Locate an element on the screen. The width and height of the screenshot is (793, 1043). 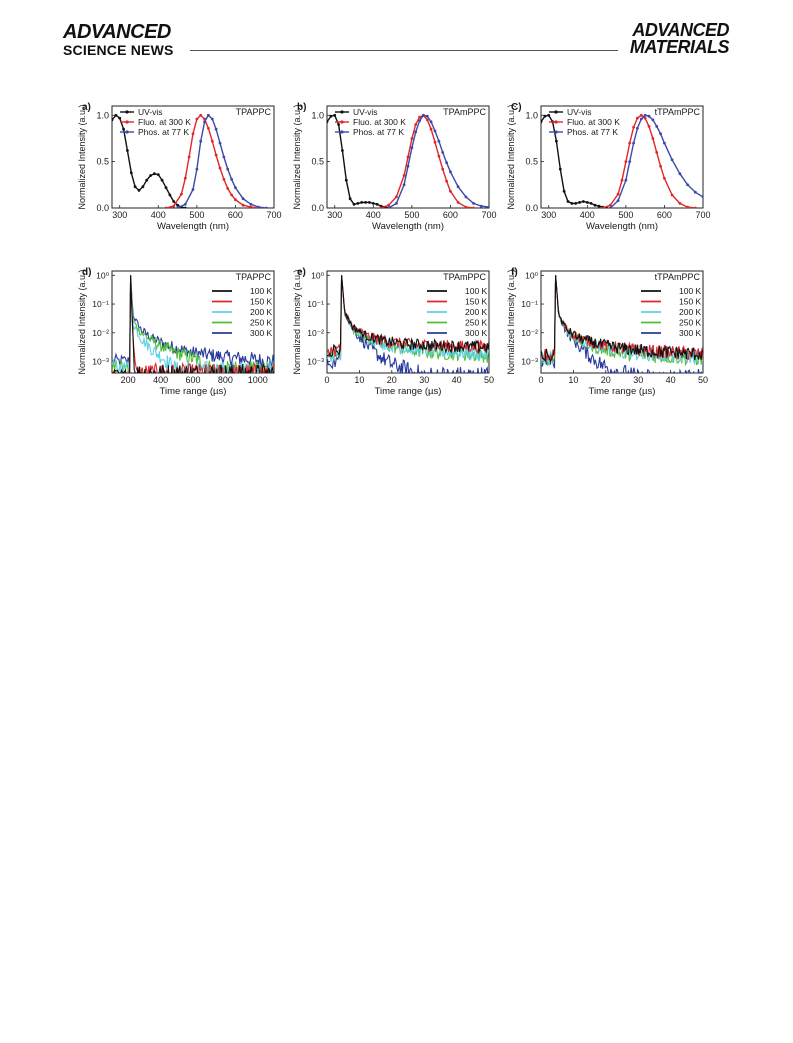
panel-letter: a) is located at coordinates (86, 107).